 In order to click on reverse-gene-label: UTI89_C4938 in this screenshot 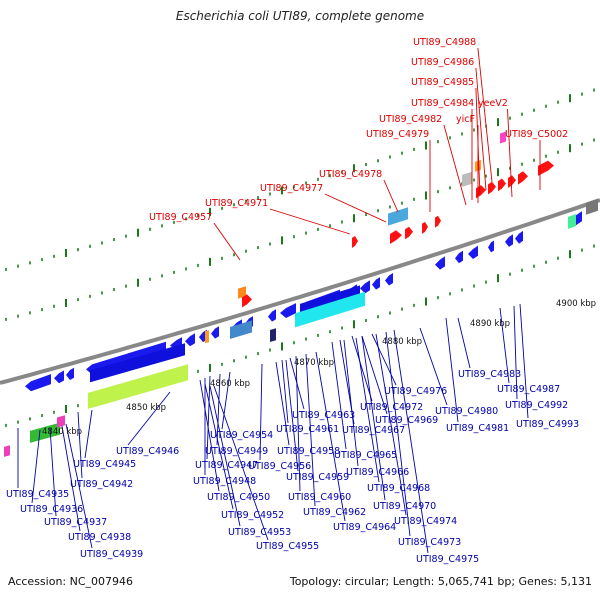, I will do `click(99, 537)`.